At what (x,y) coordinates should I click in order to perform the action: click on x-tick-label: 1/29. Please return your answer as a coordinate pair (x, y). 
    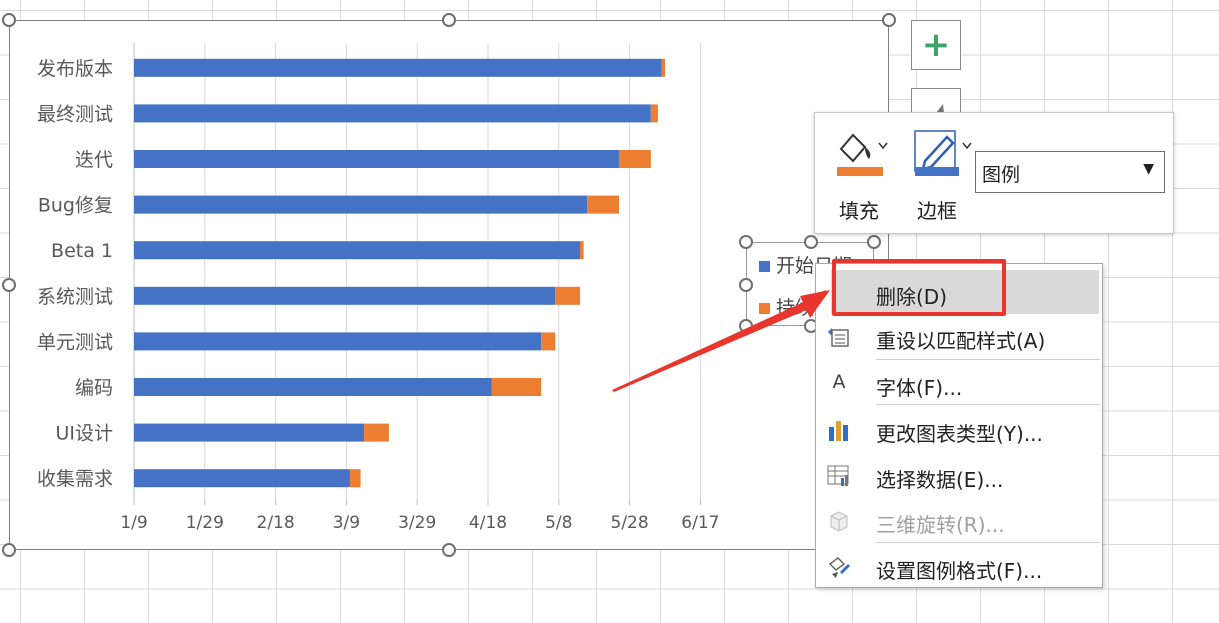
    Looking at the image, I should click on (205, 523).